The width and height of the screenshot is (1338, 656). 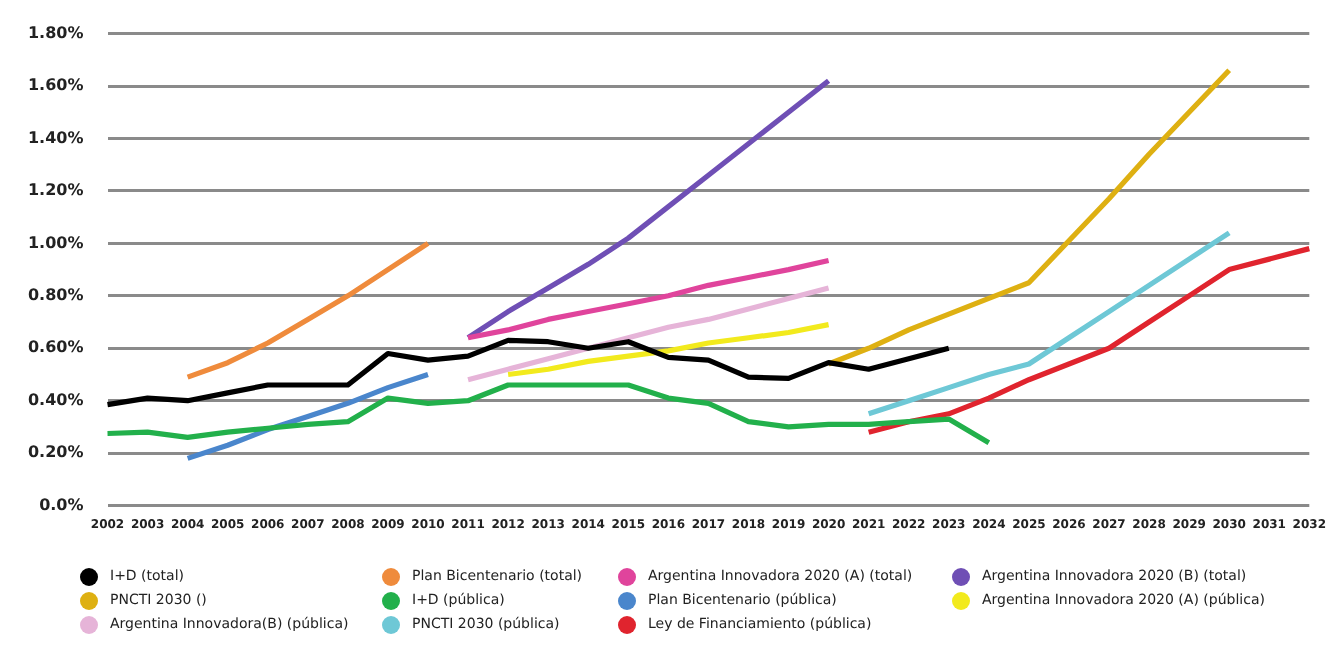 I want to click on y-tick-label: 1.60%, so click(x=55, y=85).